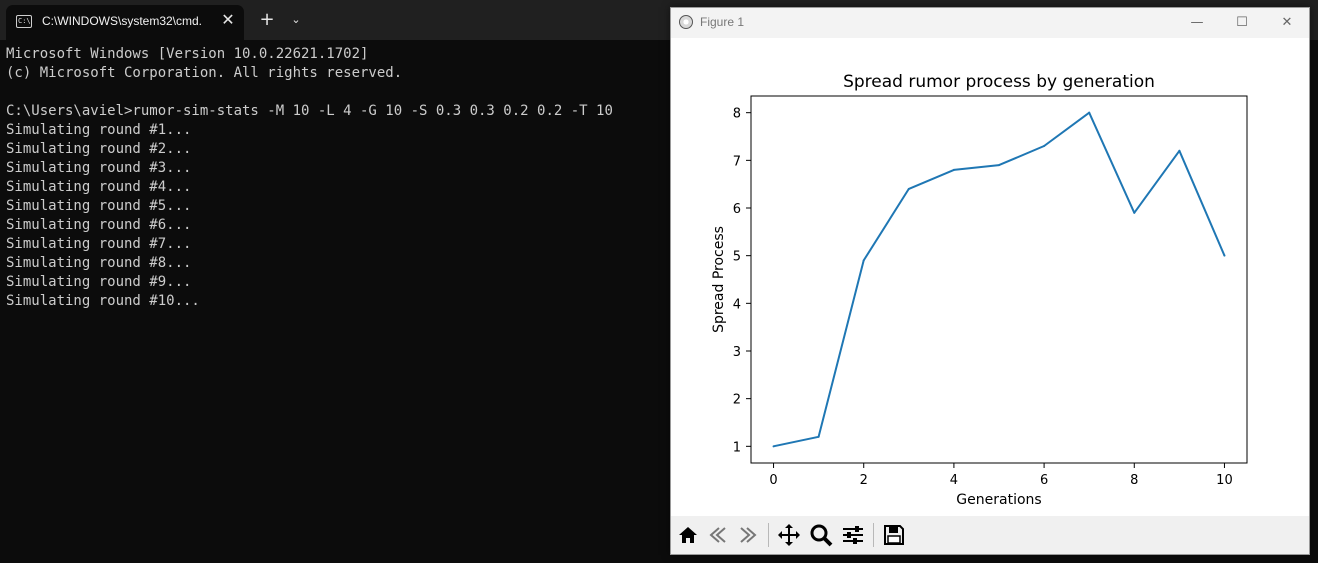 The width and height of the screenshot is (1318, 563). I want to click on y-tick-label: 7, so click(737, 161).